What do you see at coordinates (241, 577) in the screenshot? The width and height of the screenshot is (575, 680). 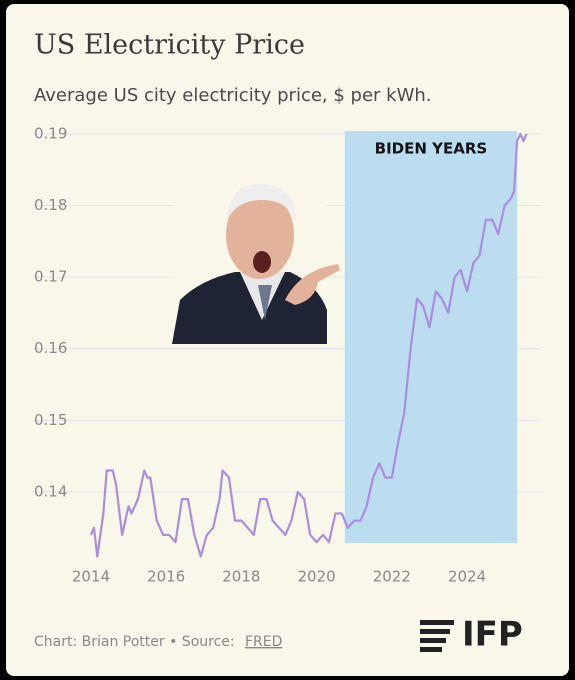 I see `x-tick-label: 2018` at bounding box center [241, 577].